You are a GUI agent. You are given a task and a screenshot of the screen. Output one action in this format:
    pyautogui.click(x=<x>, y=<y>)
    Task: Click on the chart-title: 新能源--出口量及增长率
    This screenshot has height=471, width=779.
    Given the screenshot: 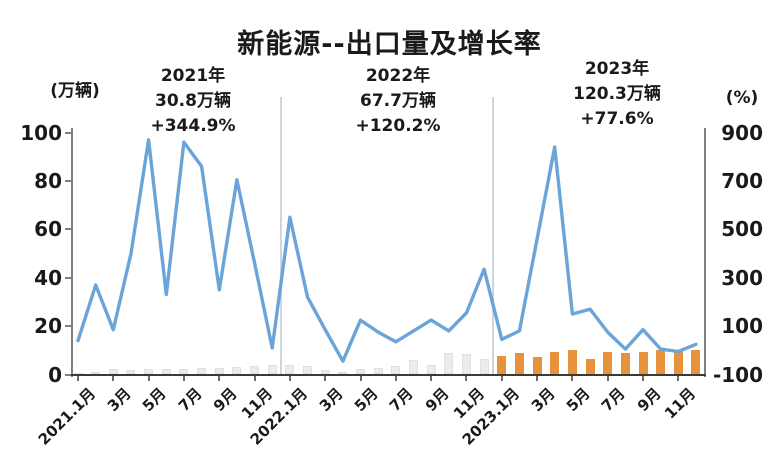 What is the action you would take?
    pyautogui.click(x=389, y=44)
    